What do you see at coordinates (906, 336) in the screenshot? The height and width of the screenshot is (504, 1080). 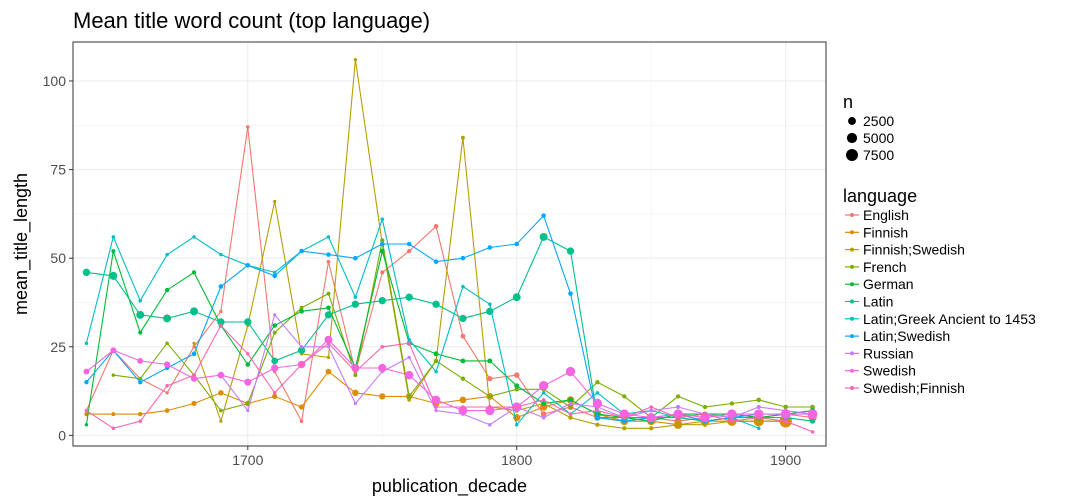 I see `color-legend-label: Latin;Swedish` at bounding box center [906, 336].